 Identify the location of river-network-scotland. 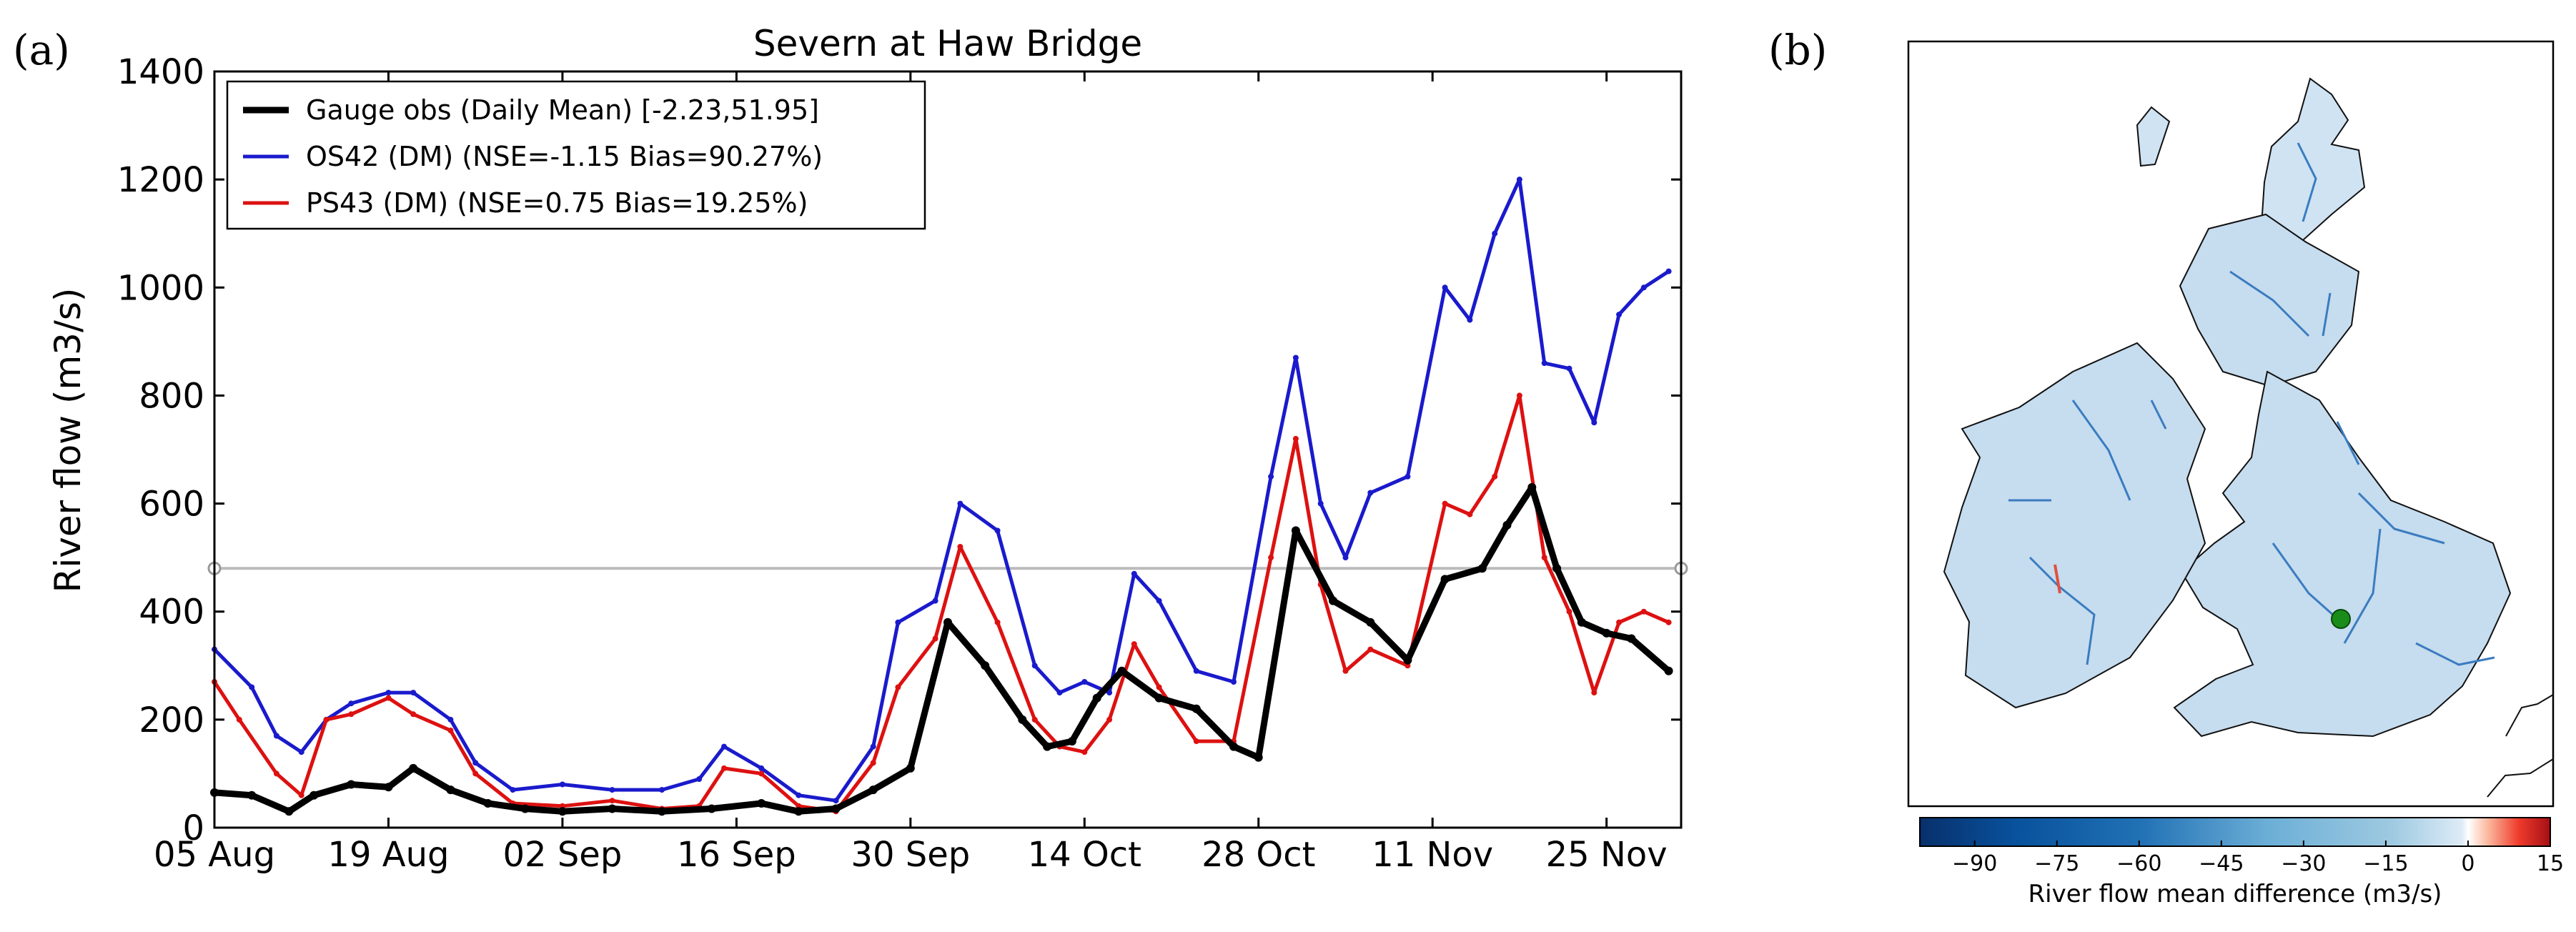
(2281, 239).